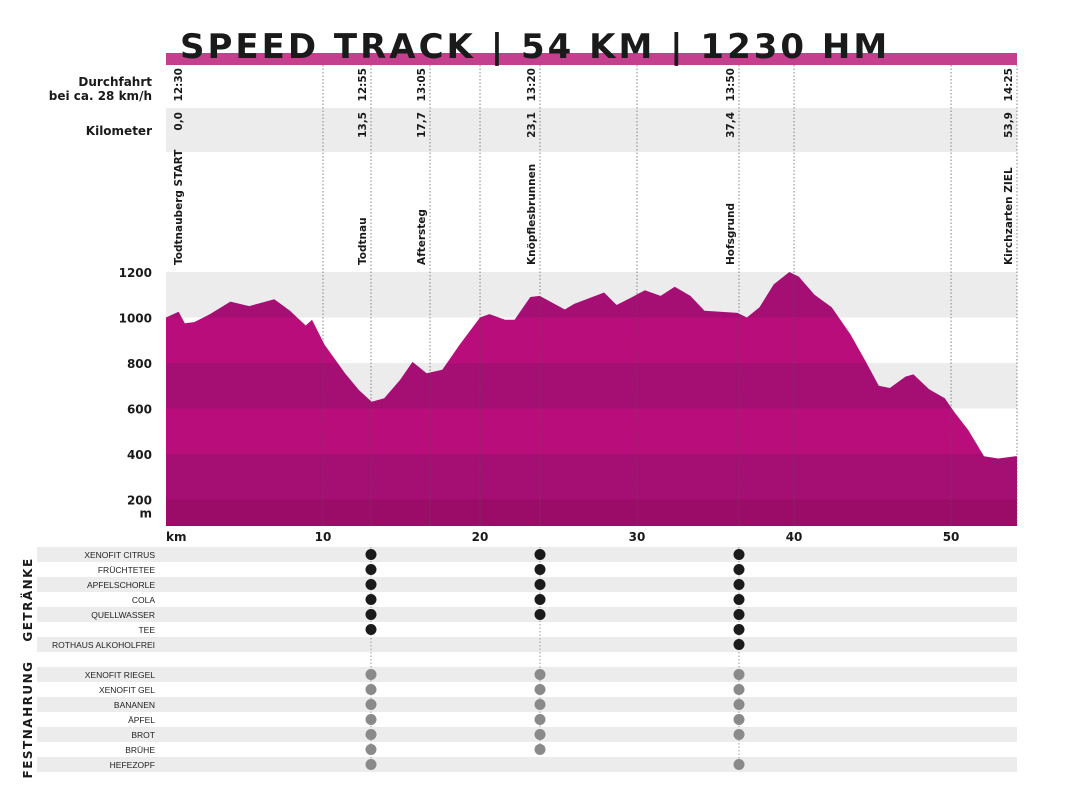  What do you see at coordinates (115, 82) in the screenshot?
I see `durchfahrt-label: Durchfahrt` at bounding box center [115, 82].